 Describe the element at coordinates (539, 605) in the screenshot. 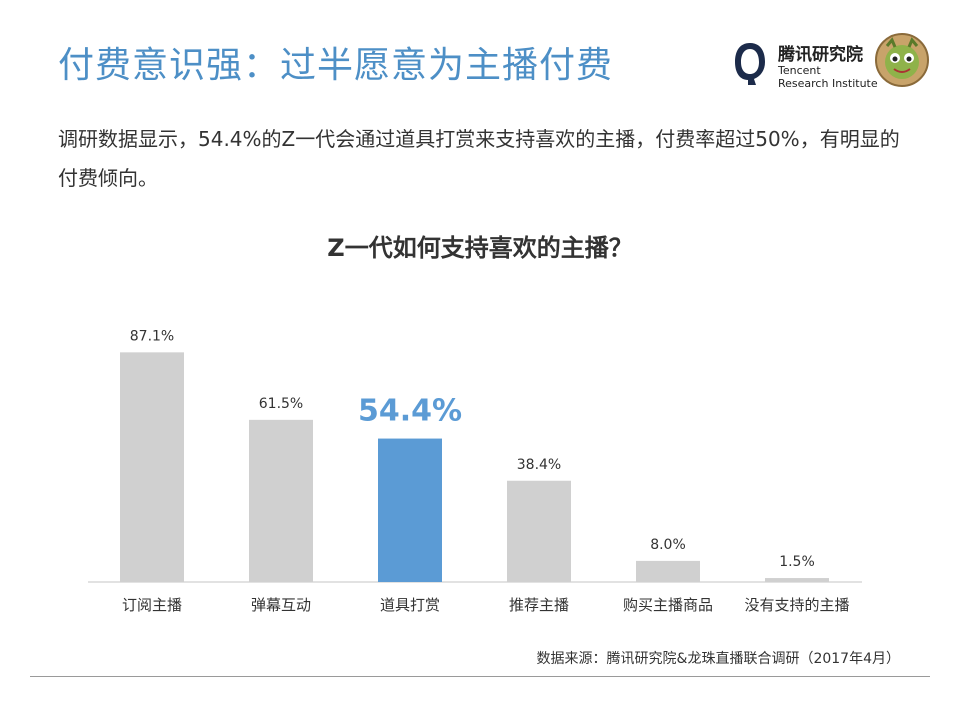

I see `x-tick-label: 推荐主播` at that location.